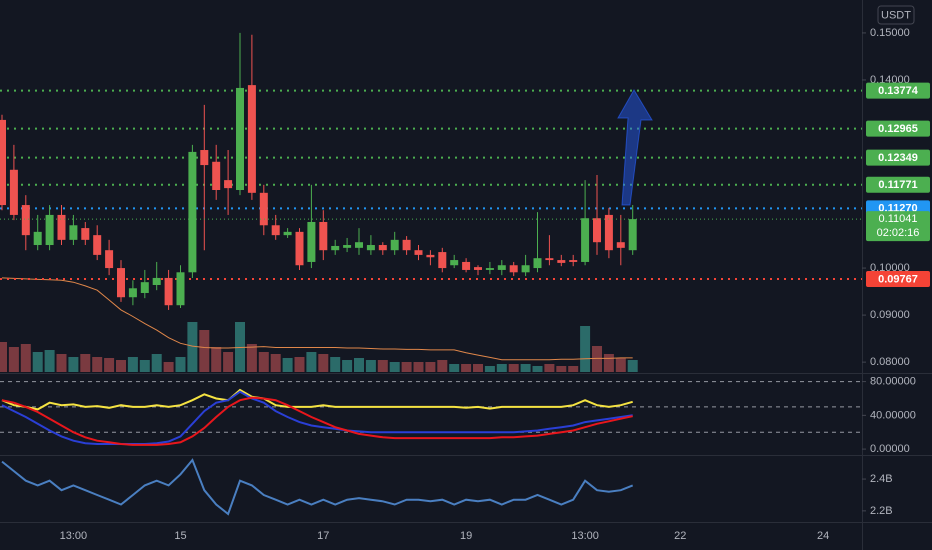  Describe the element at coordinates (898, 158) in the screenshot. I see `price-level-label: 0.12349` at that location.